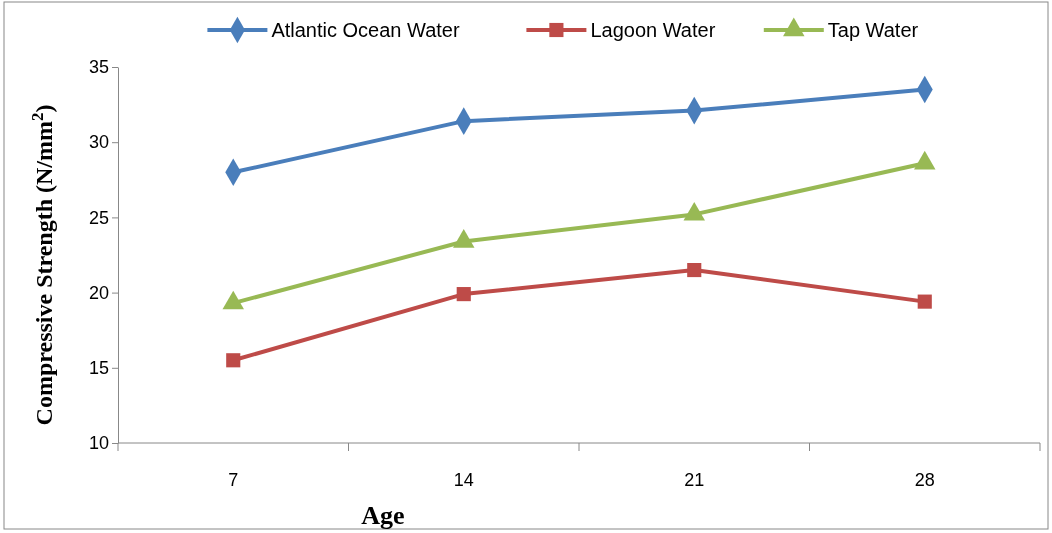  Describe the element at coordinates (463, 480) in the screenshot. I see `x-tick-label: 14` at that location.